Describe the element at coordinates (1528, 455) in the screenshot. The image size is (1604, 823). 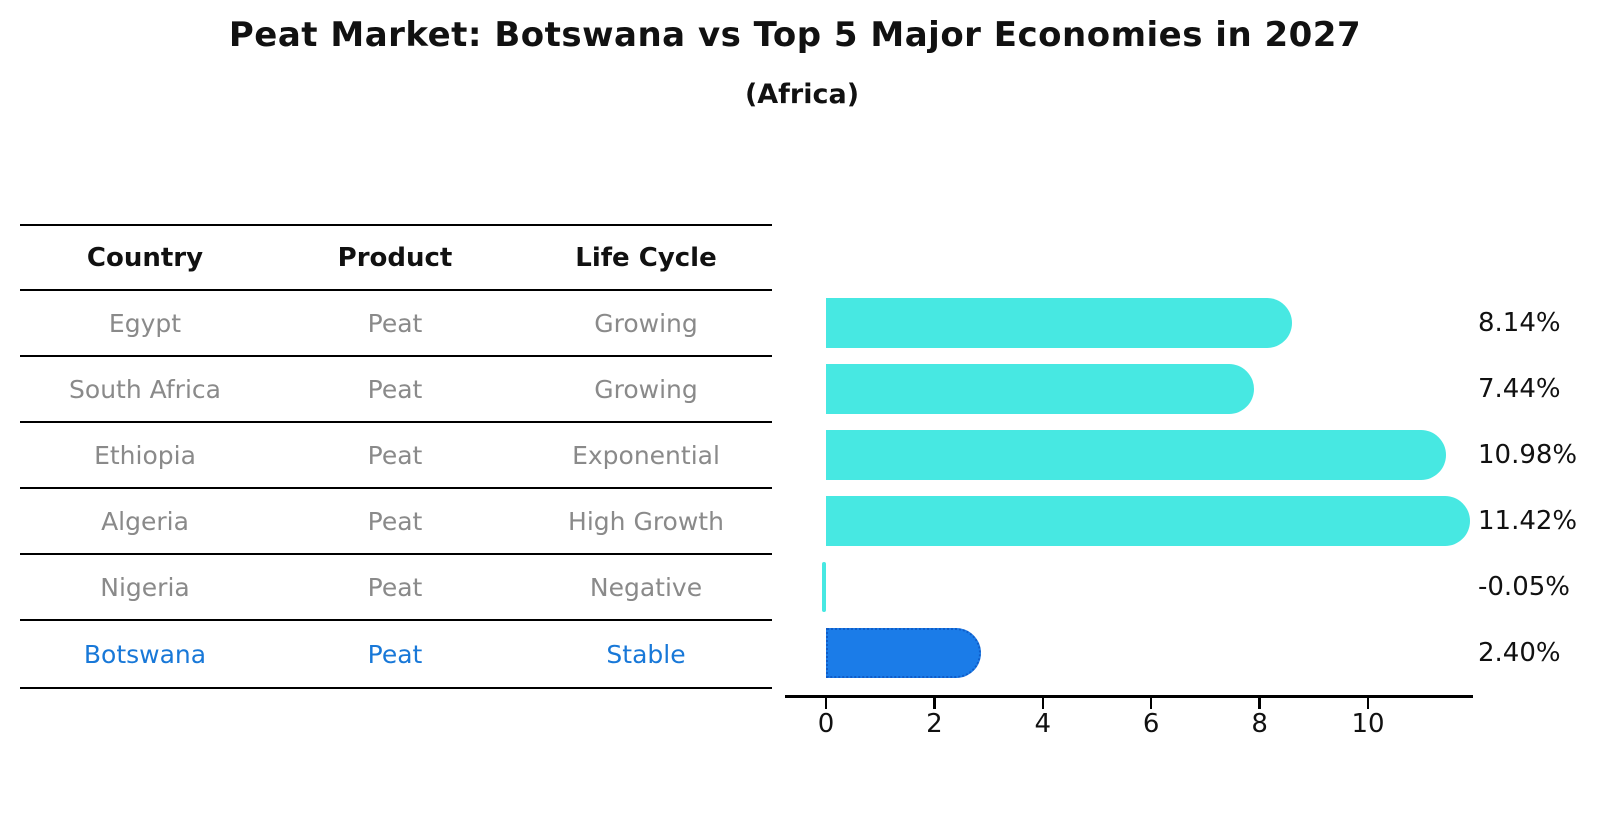
I see `value-label-ethiopia: 10.98%` at that location.